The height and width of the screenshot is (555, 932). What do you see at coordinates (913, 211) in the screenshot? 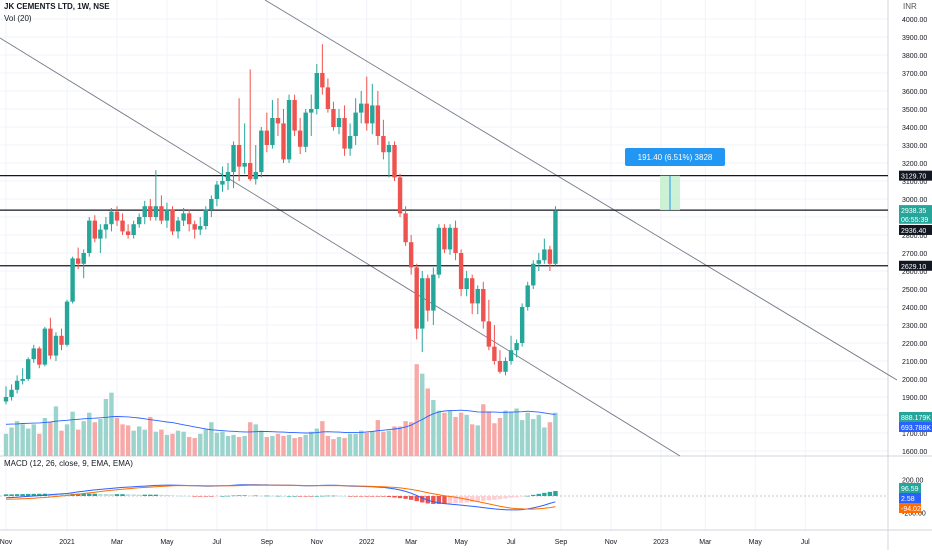
I see `price-axis-badge-text: 2938.35` at bounding box center [913, 211].